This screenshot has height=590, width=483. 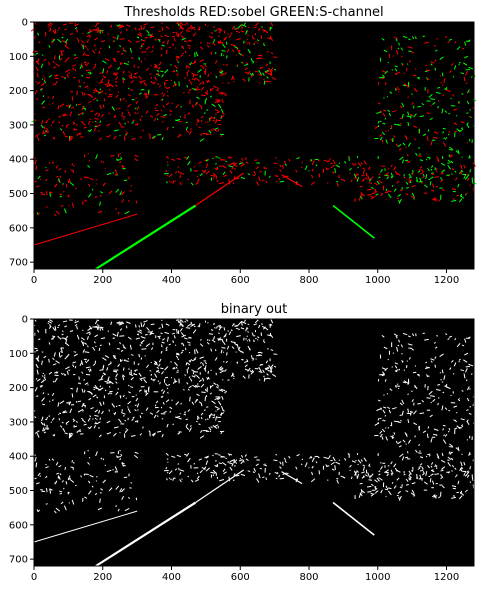 I want to click on y-tick-label: 700, so click(x=18, y=263).